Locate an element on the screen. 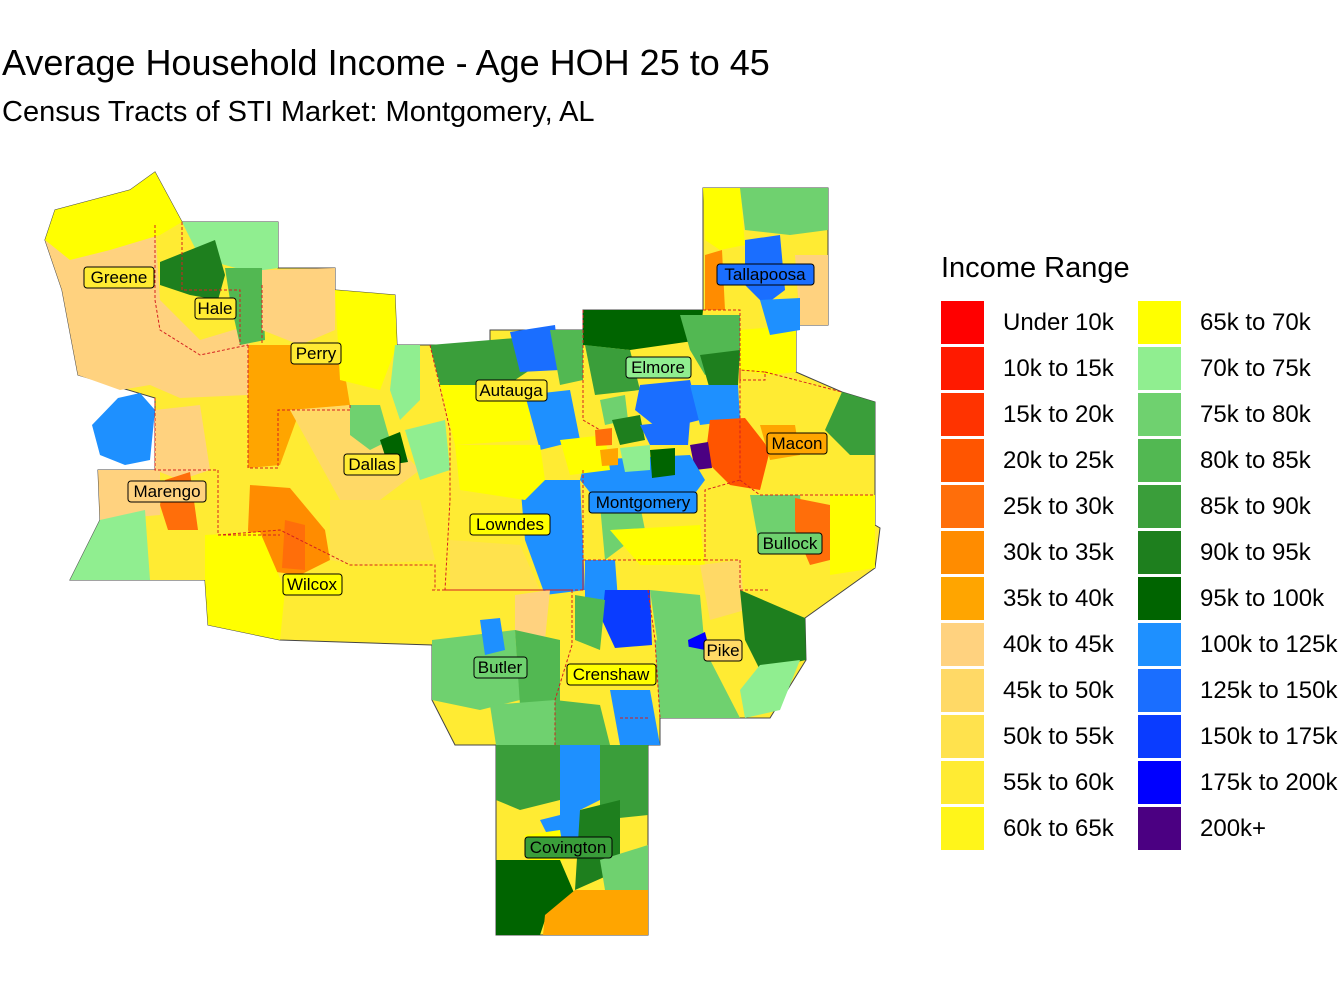  county-name: Pike is located at coordinates (722, 650).